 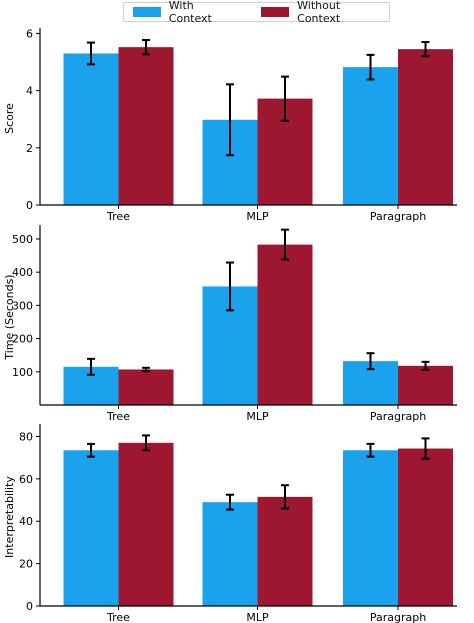 I want to click on y-tick-label: 300, so click(x=22, y=305).